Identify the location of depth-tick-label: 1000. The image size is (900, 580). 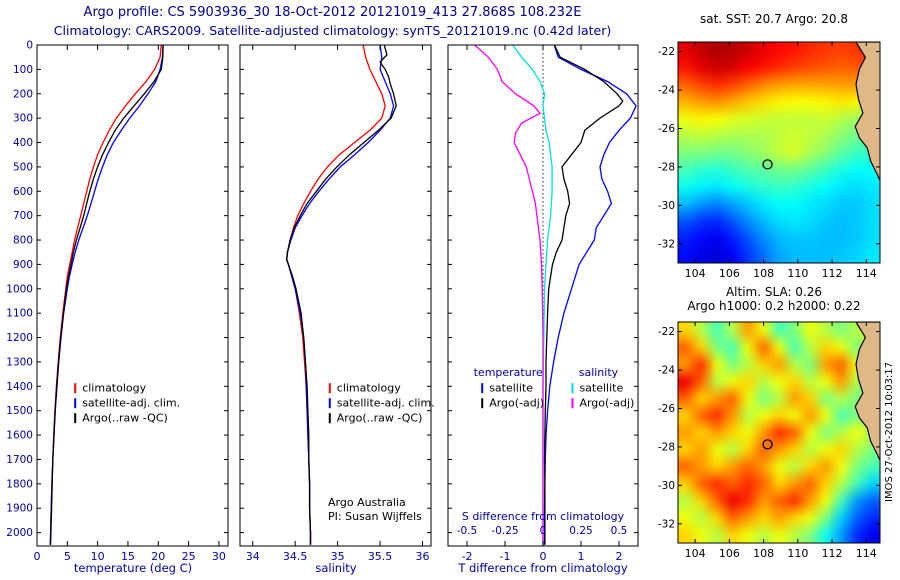
(19, 289).